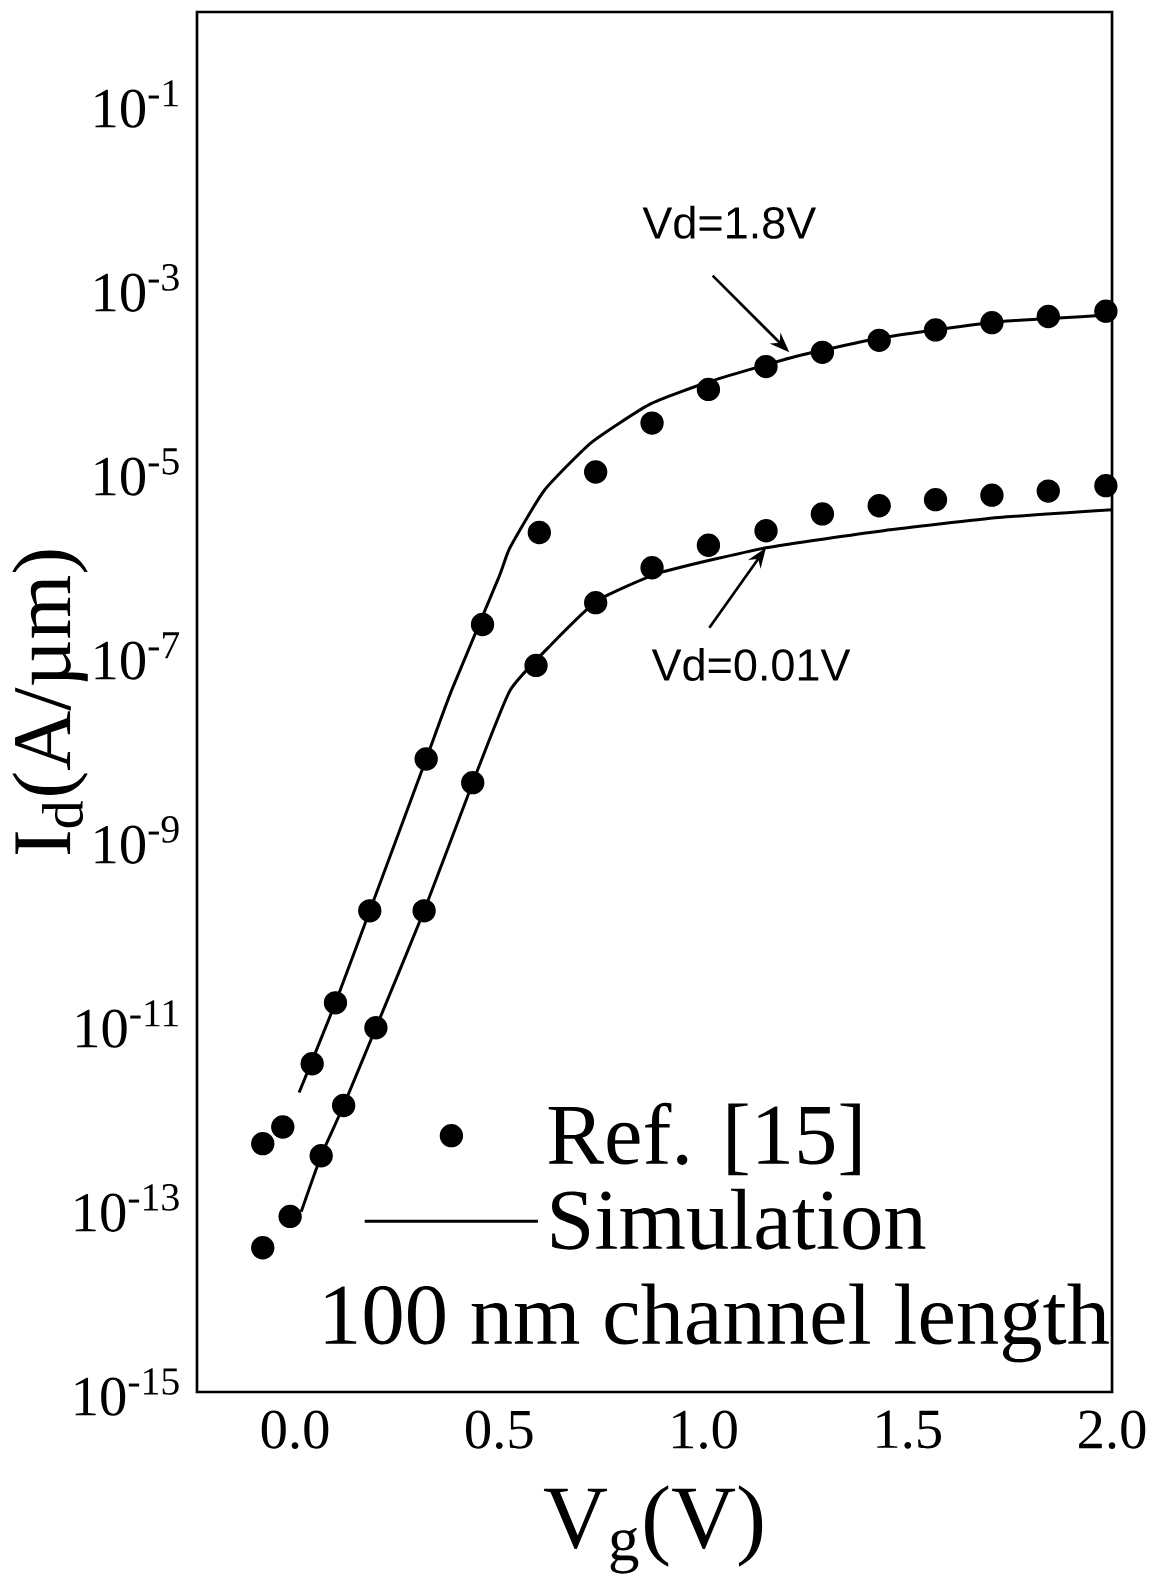 The width and height of the screenshot is (1155, 1585). Describe the element at coordinates (909, 1429) in the screenshot. I see `x-tick-label: 1.5` at that location.